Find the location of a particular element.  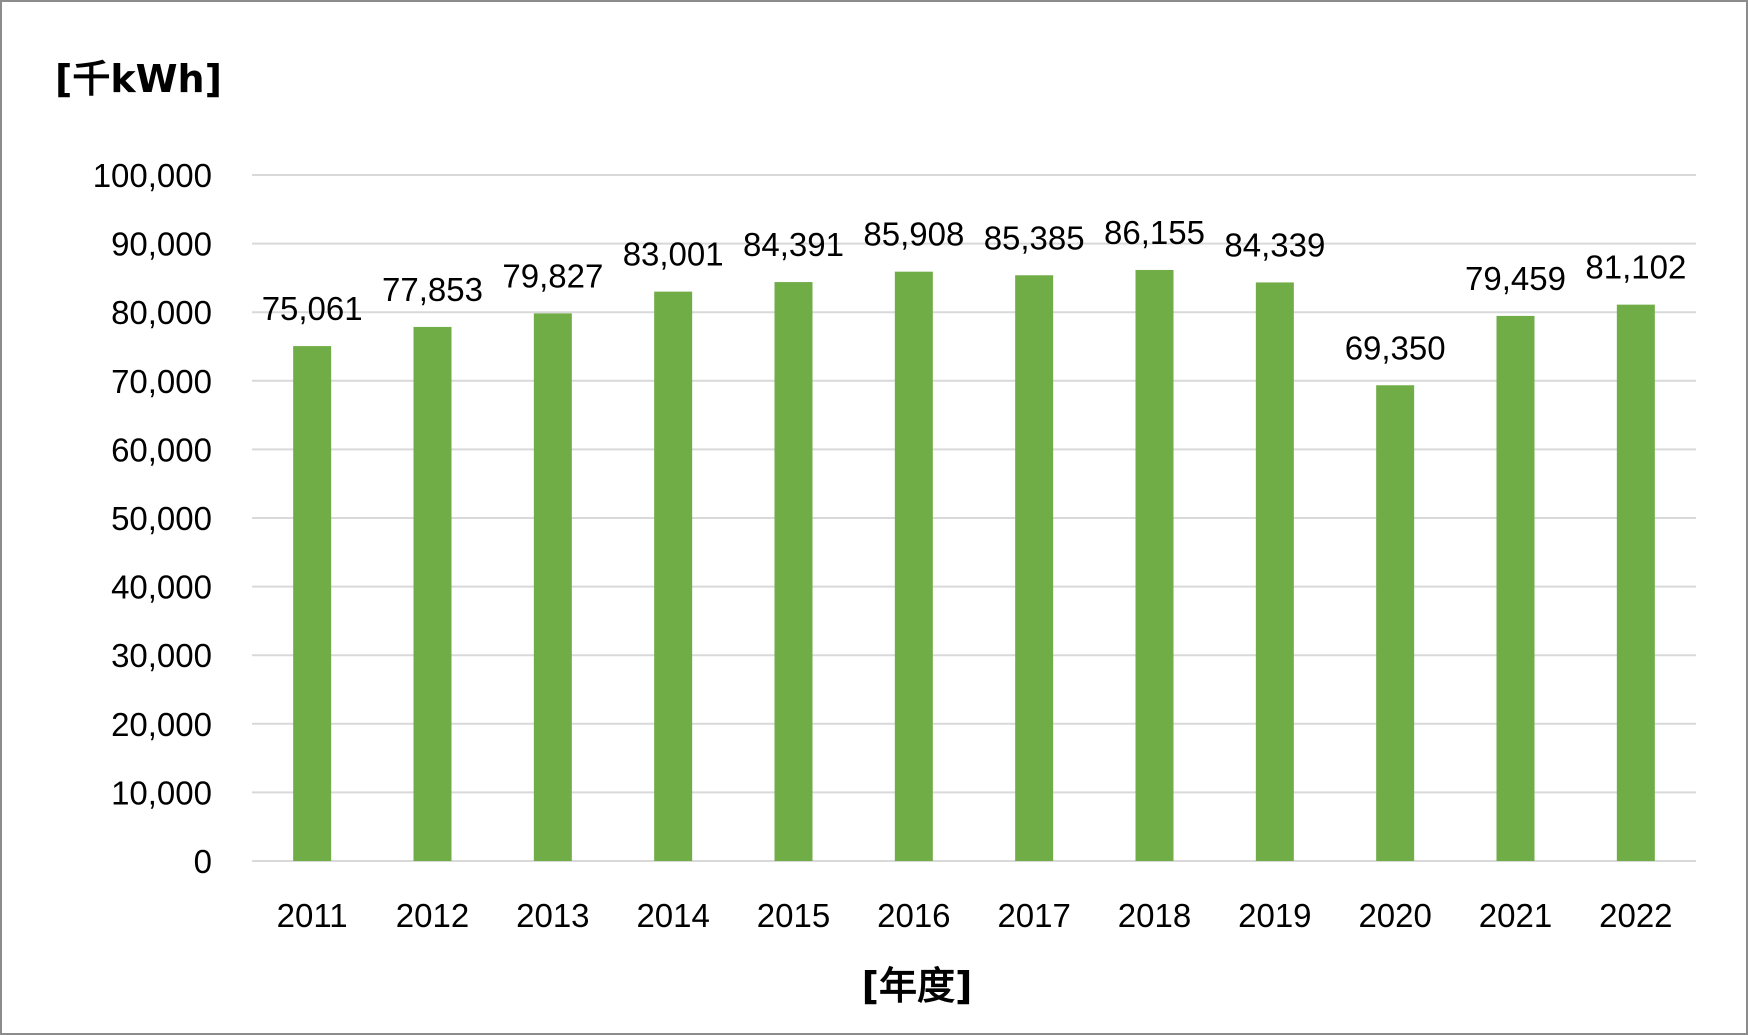

bar-2016 is located at coordinates (913, 566).